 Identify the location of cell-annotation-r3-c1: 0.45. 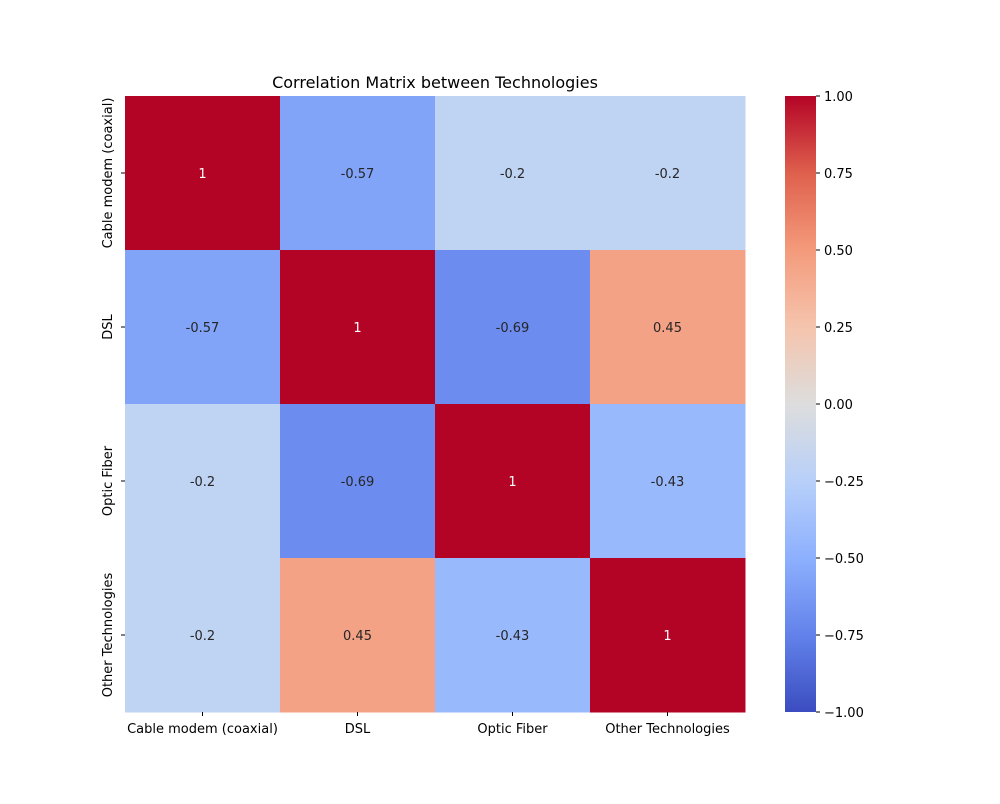
(357, 636).